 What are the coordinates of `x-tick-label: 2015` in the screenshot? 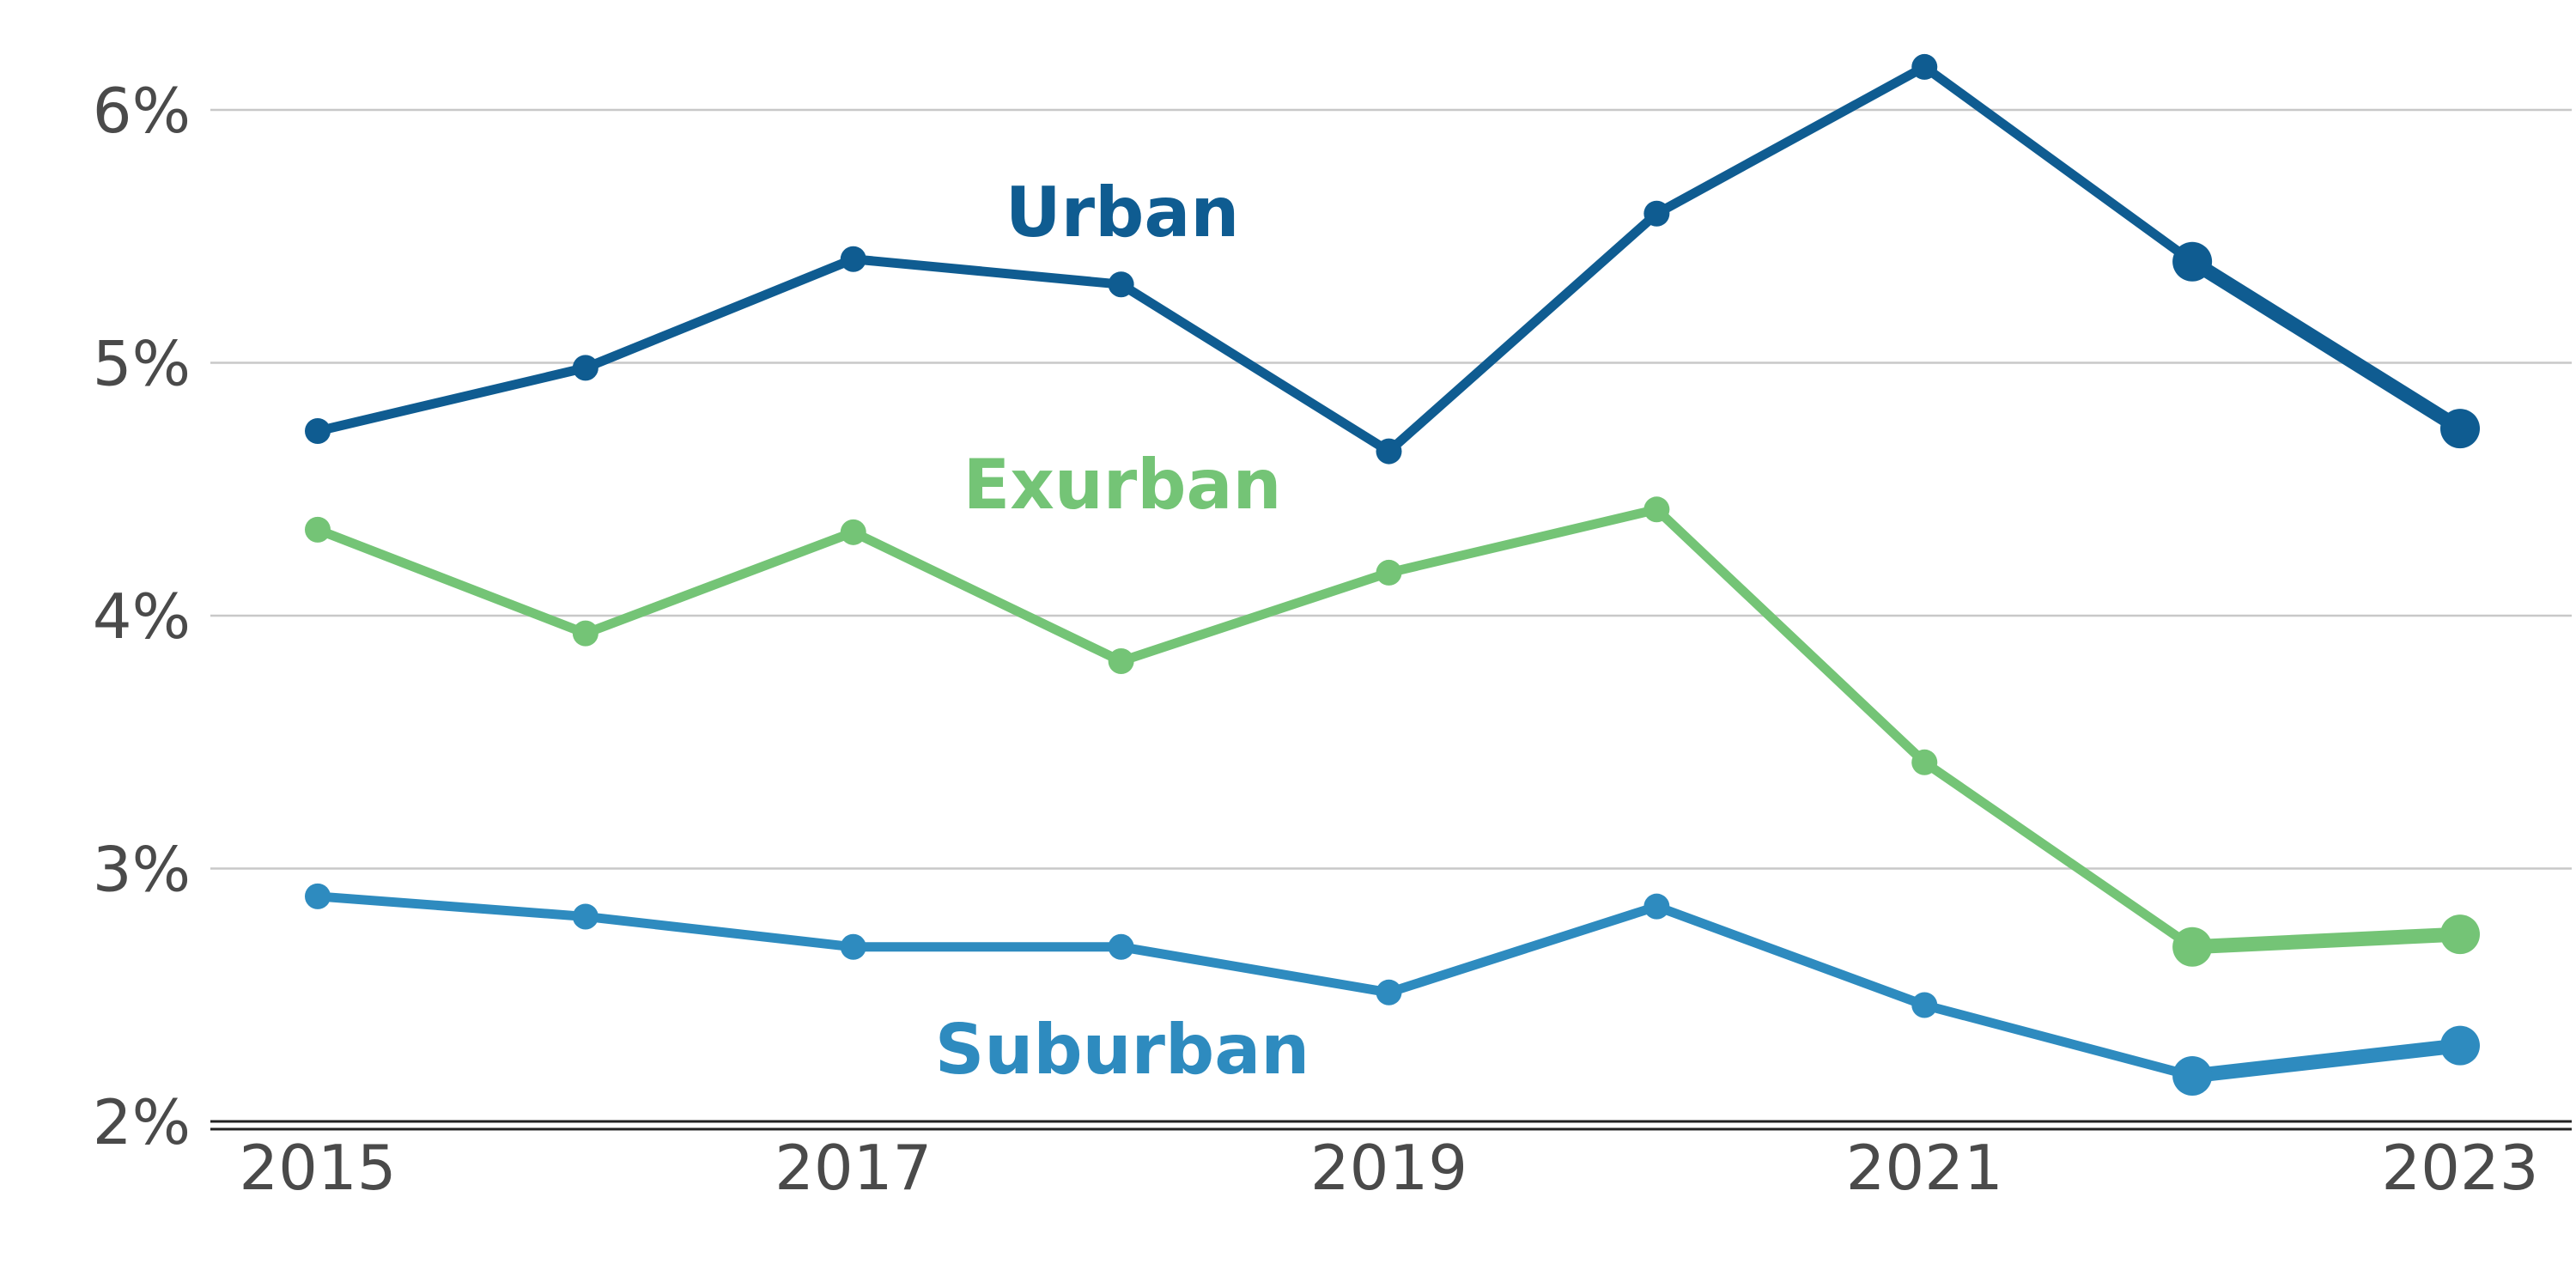 It's located at (317, 1168).